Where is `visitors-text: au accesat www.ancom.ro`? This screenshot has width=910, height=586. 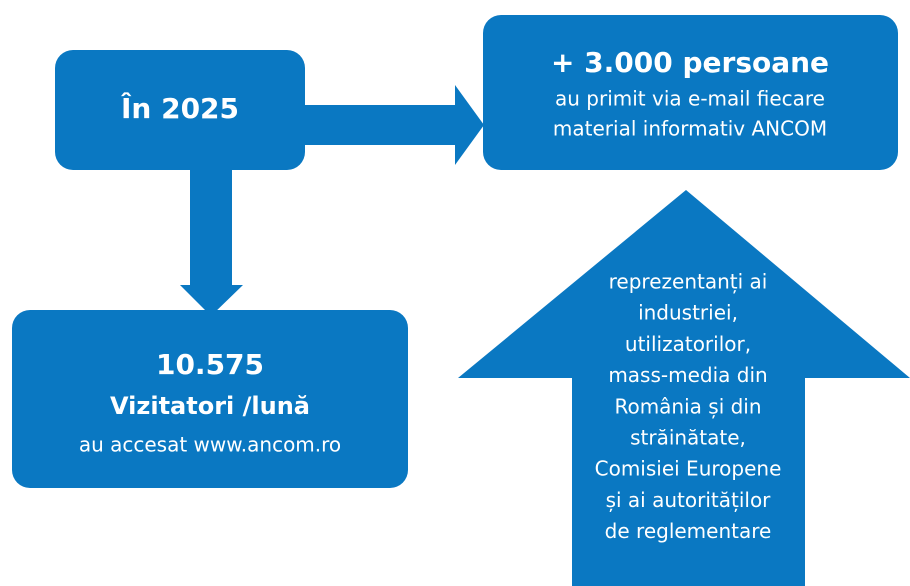 visitors-text: au accesat www.ancom.ro is located at coordinates (210, 445).